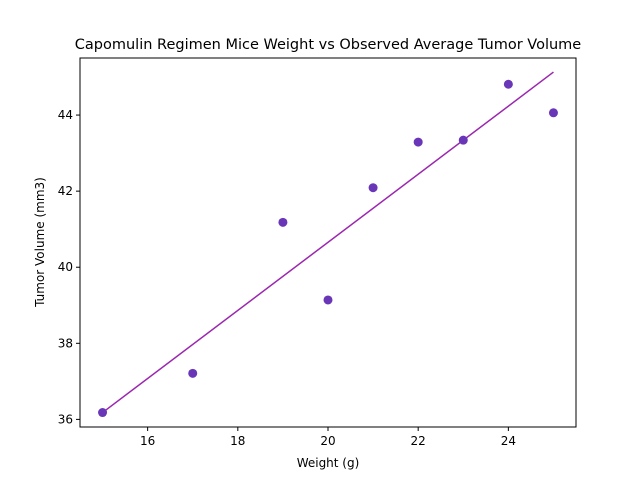  What do you see at coordinates (65, 191) in the screenshot?
I see `y-tick-label: 42` at bounding box center [65, 191].